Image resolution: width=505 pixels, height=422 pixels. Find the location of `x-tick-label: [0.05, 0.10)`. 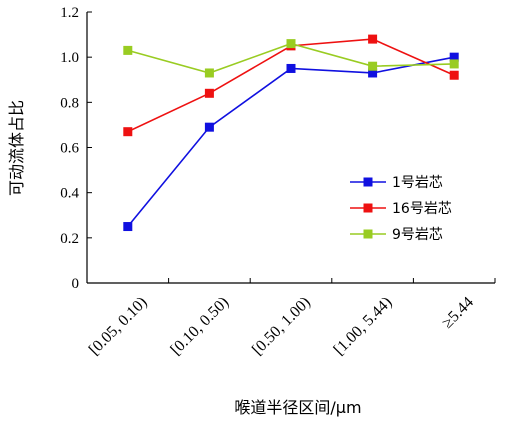

x-tick-label: [0.05, 0.10) is located at coordinates (118, 326).